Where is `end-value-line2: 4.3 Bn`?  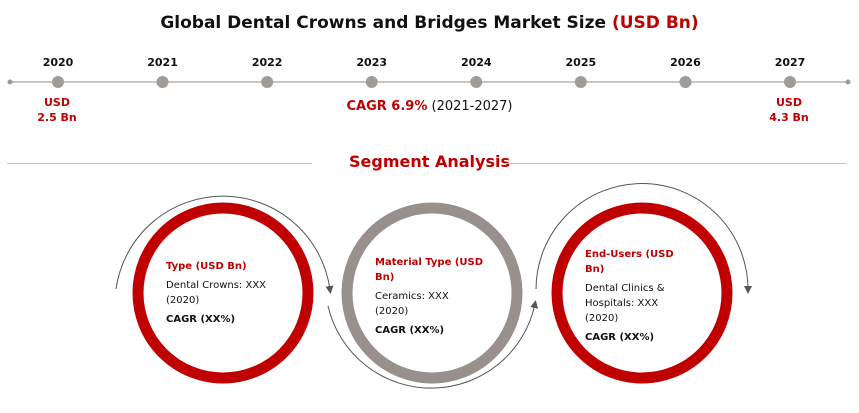 end-value-line2: 4.3 Bn is located at coordinates (789, 117).